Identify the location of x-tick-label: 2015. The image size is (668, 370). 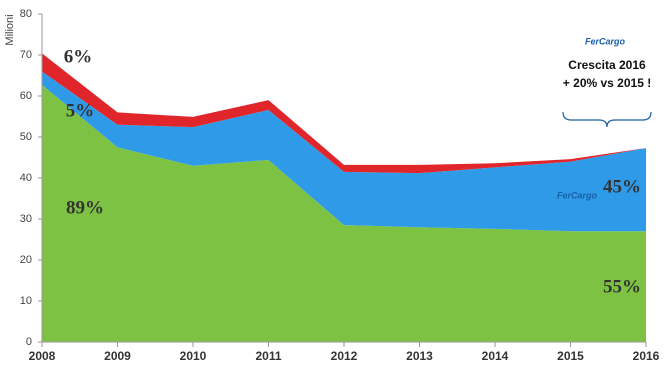
(570, 356).